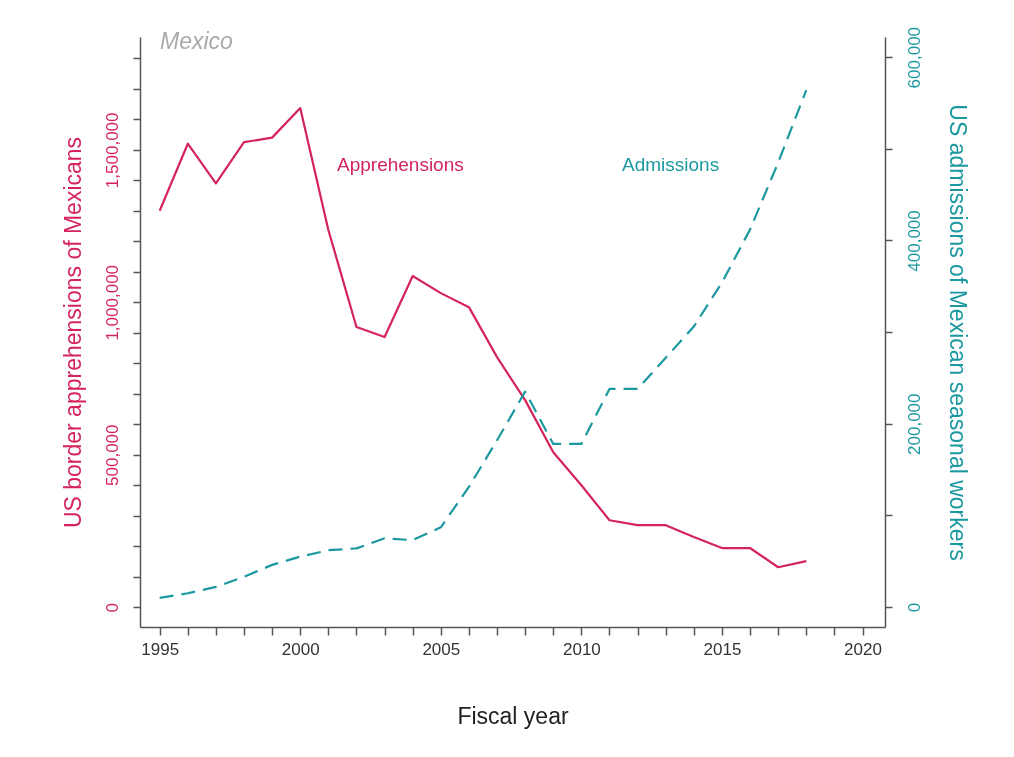  What do you see at coordinates (513, 715) in the screenshot?
I see `x-axis-title: Fiscal year` at bounding box center [513, 715].